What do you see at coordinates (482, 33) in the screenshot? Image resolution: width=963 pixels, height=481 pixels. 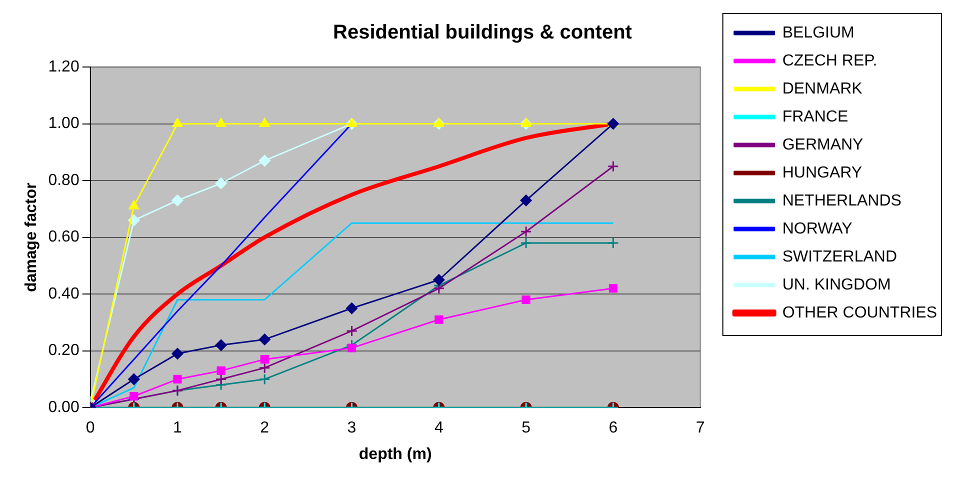 I see `chart-title: Residential buildings & content` at bounding box center [482, 33].